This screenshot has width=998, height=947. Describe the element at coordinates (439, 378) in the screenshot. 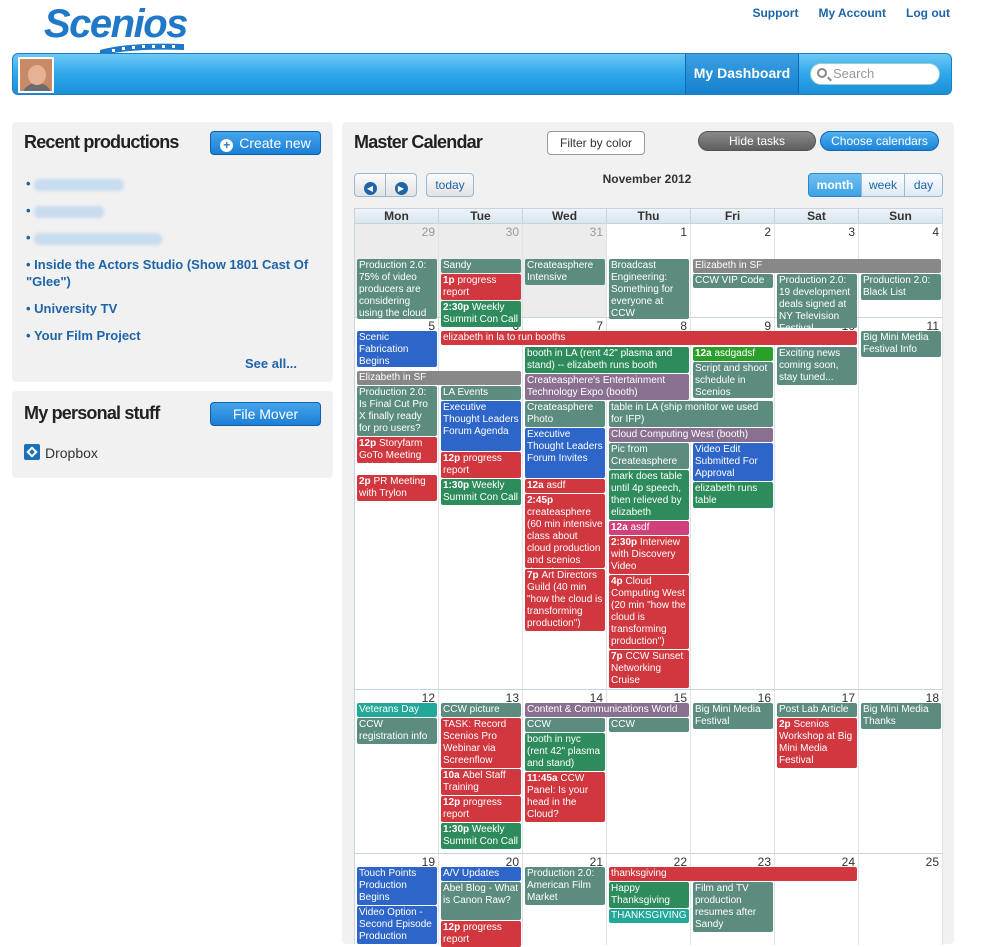

I see `calendar-event: Elizabeth in SF` at that location.